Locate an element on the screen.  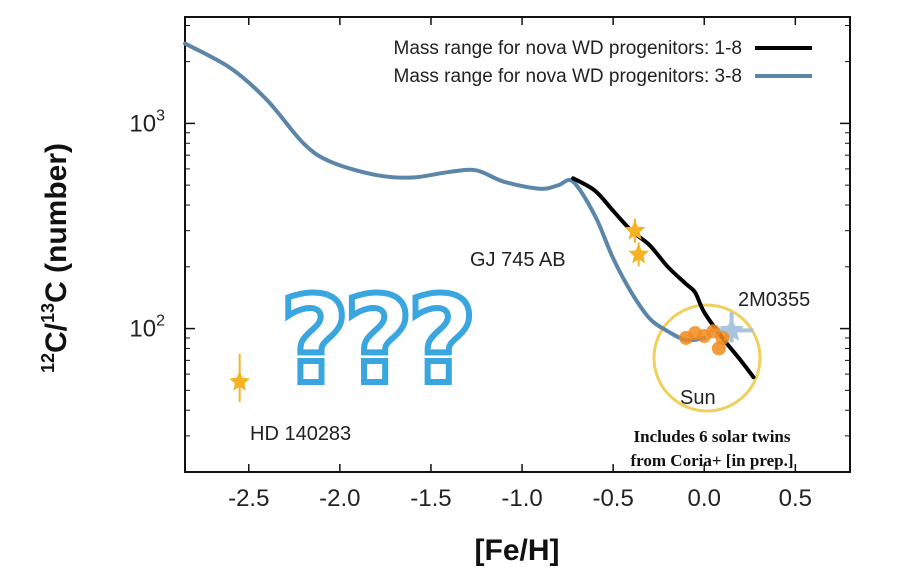
annotation-2m0355: 2M0355 is located at coordinates (774, 300).